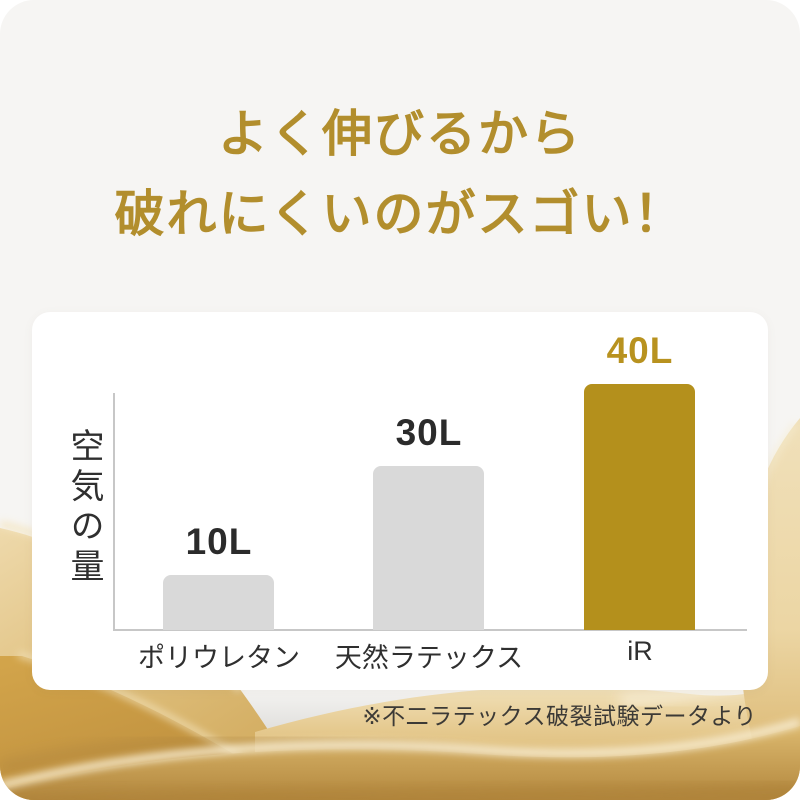  I want to click on category-label-natural-latex: 天然ラテックス, so click(429, 658).